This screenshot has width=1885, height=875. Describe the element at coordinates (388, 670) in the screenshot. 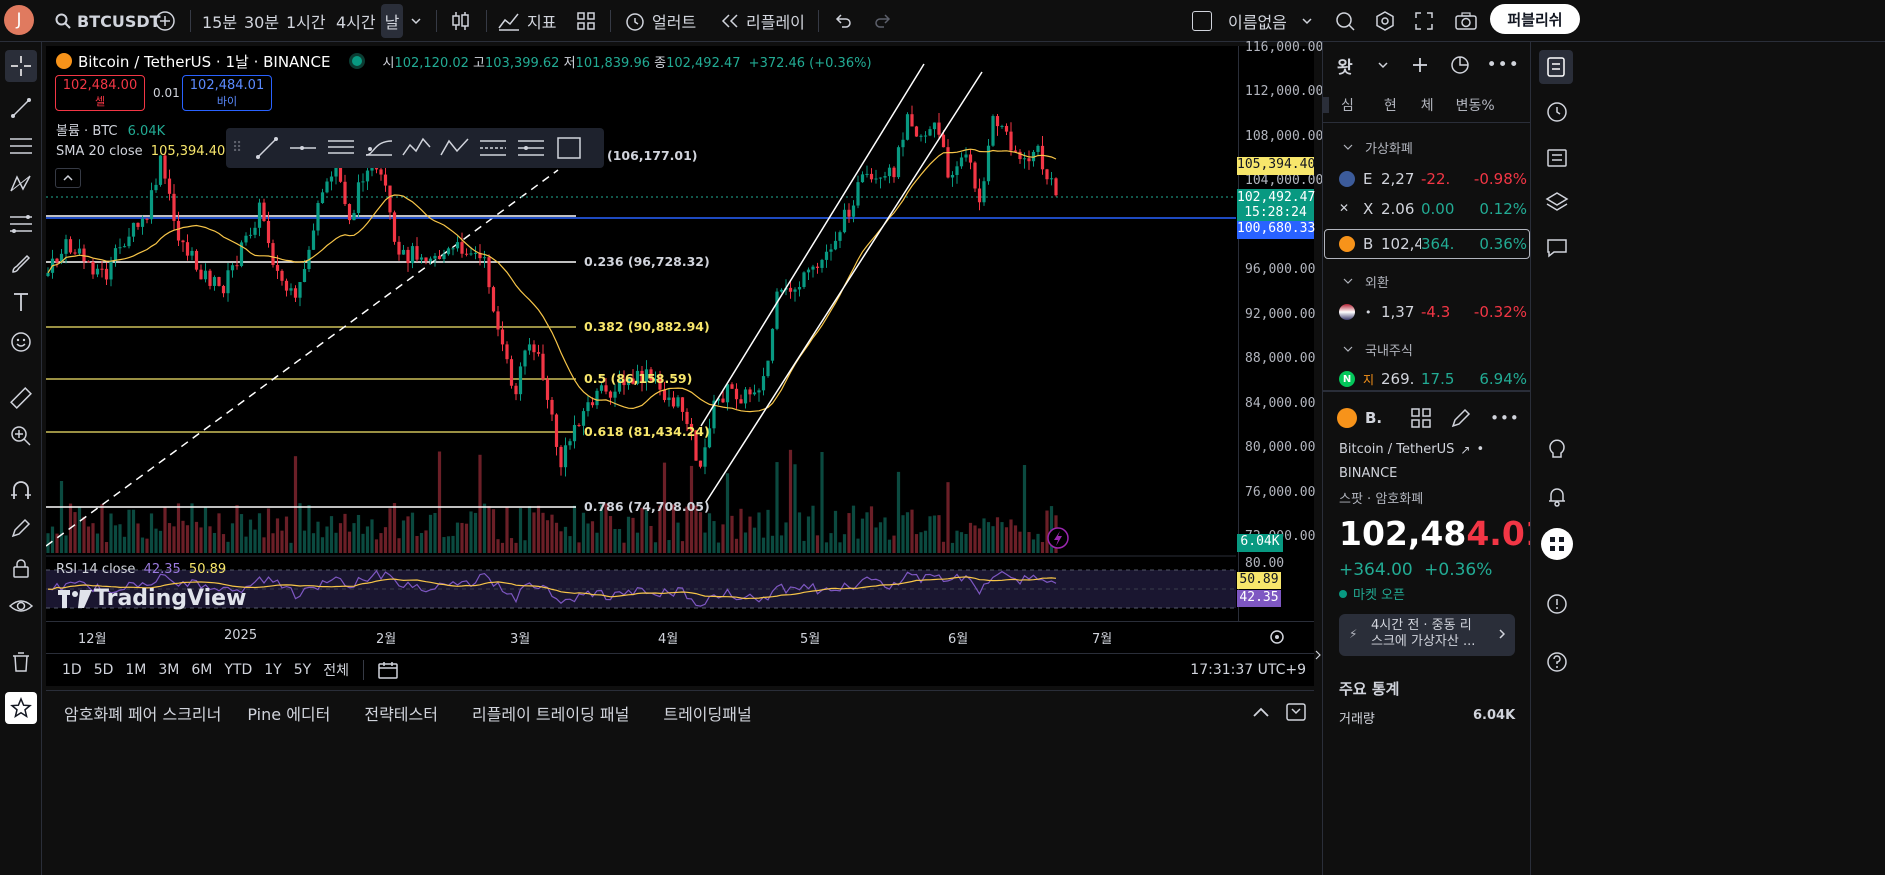

I see `date-range-icon` at that location.